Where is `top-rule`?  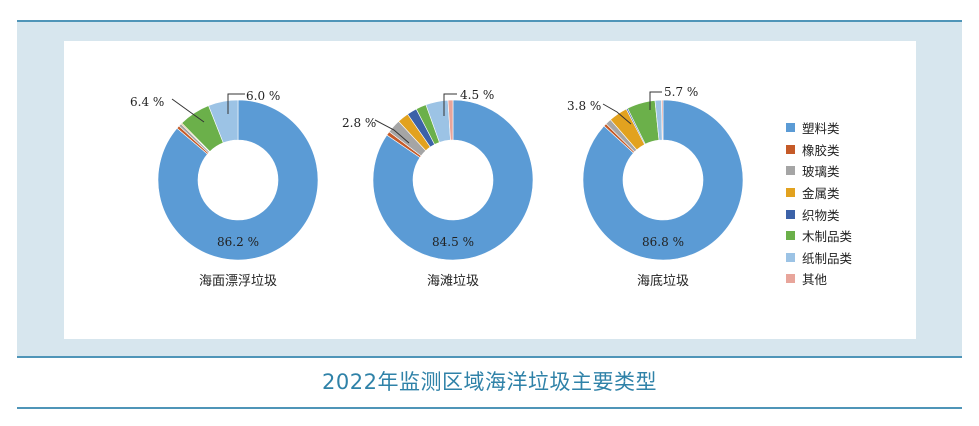 top-rule is located at coordinates (489, 21).